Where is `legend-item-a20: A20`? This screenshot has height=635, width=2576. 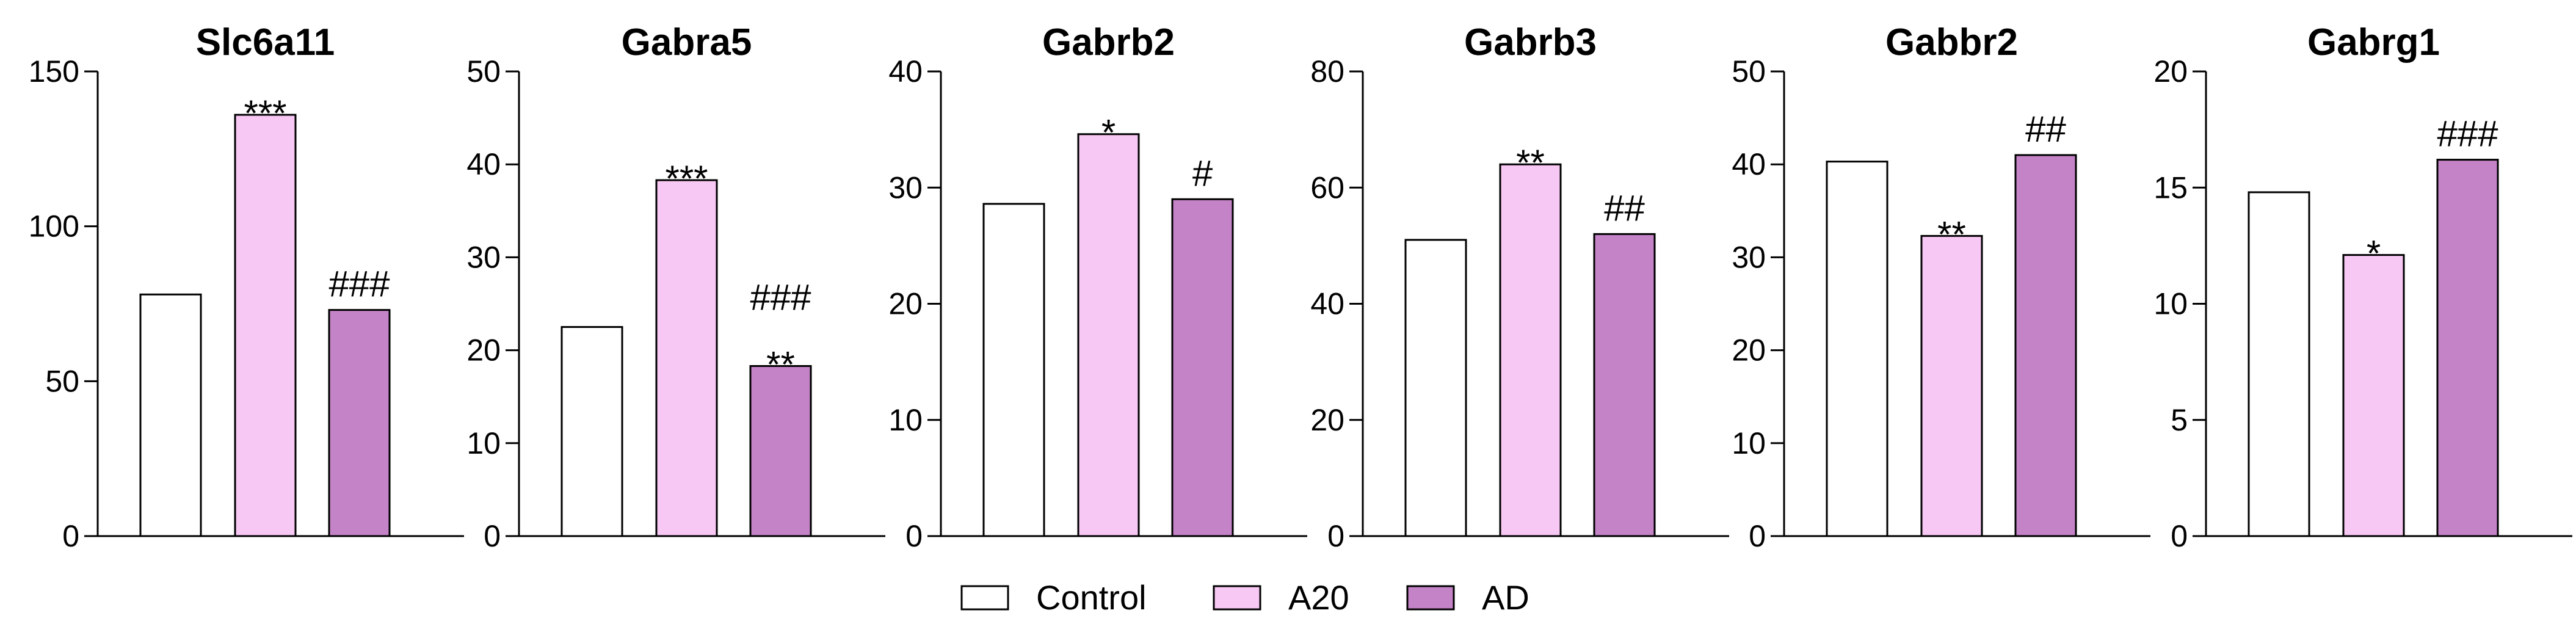 legend-item-a20: A20 is located at coordinates (1281, 597).